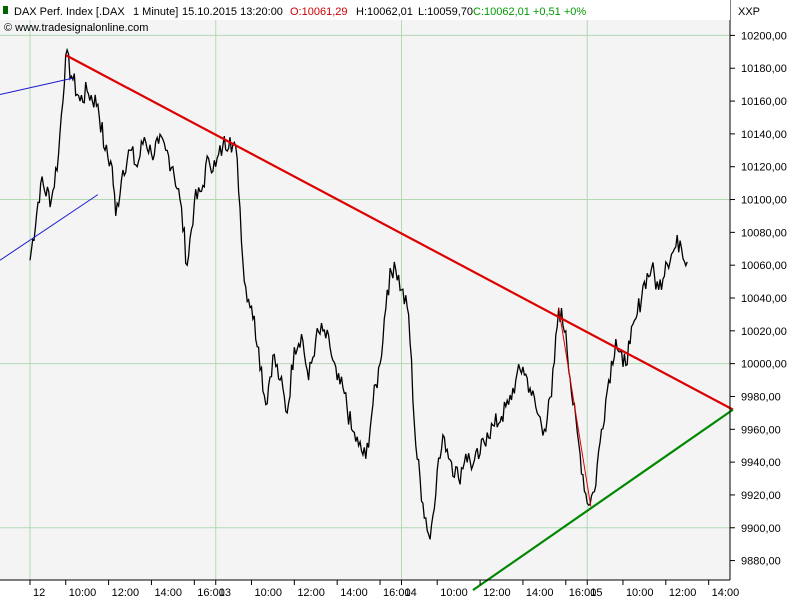  Describe the element at coordinates (761, 562) in the screenshot. I see `y-tick-label: 9880,00` at that location.